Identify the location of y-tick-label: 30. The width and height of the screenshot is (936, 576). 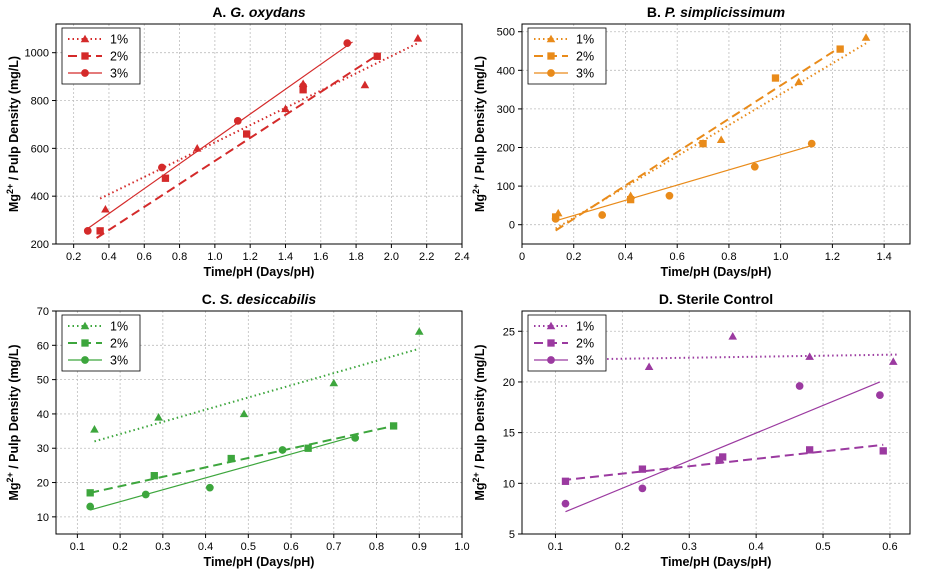
(43, 449).